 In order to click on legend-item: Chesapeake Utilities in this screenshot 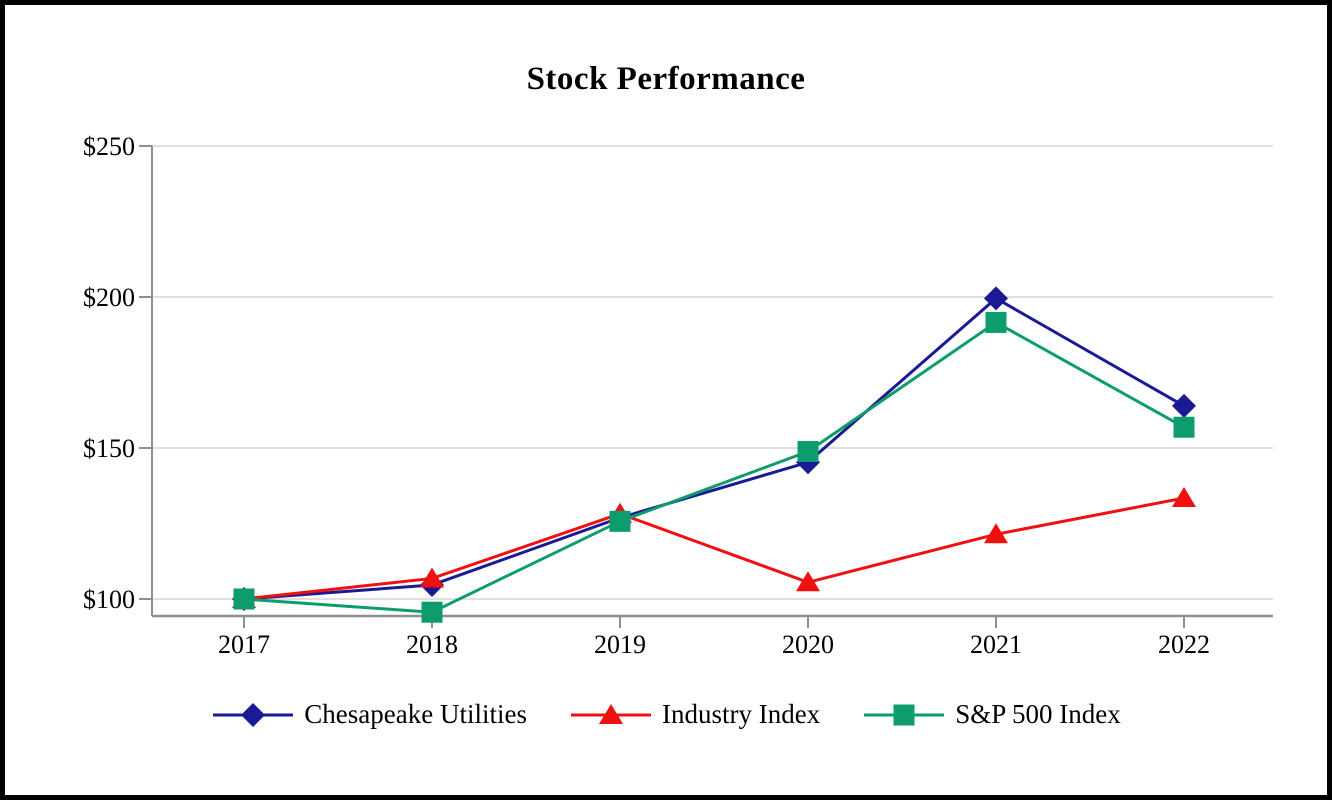, I will do `click(369, 714)`.